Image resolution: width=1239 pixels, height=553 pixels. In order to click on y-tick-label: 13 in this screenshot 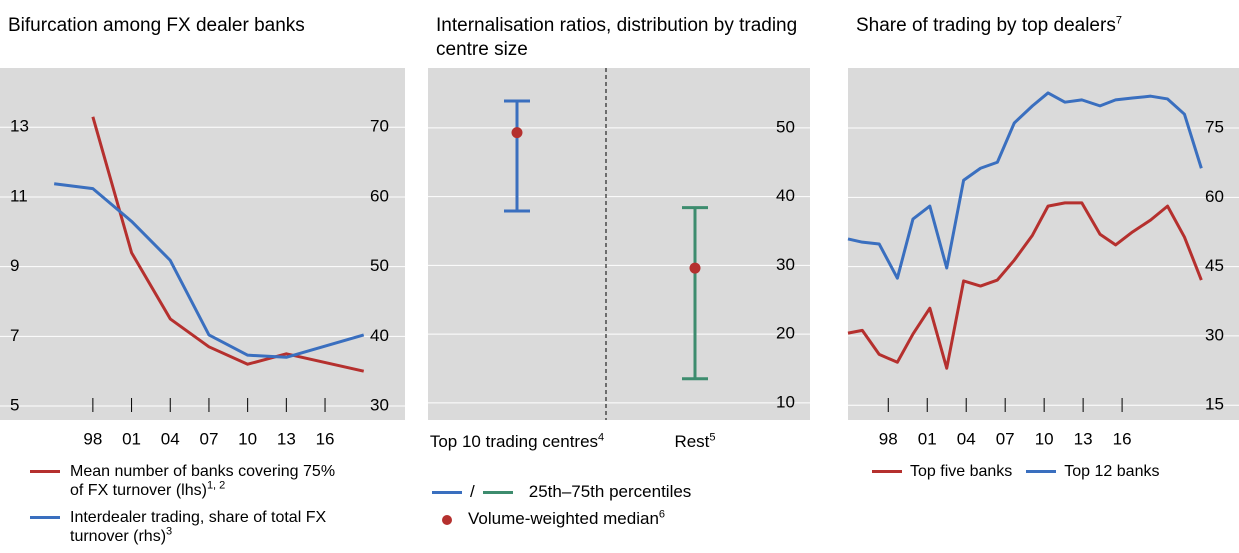, I will do `click(19, 126)`.